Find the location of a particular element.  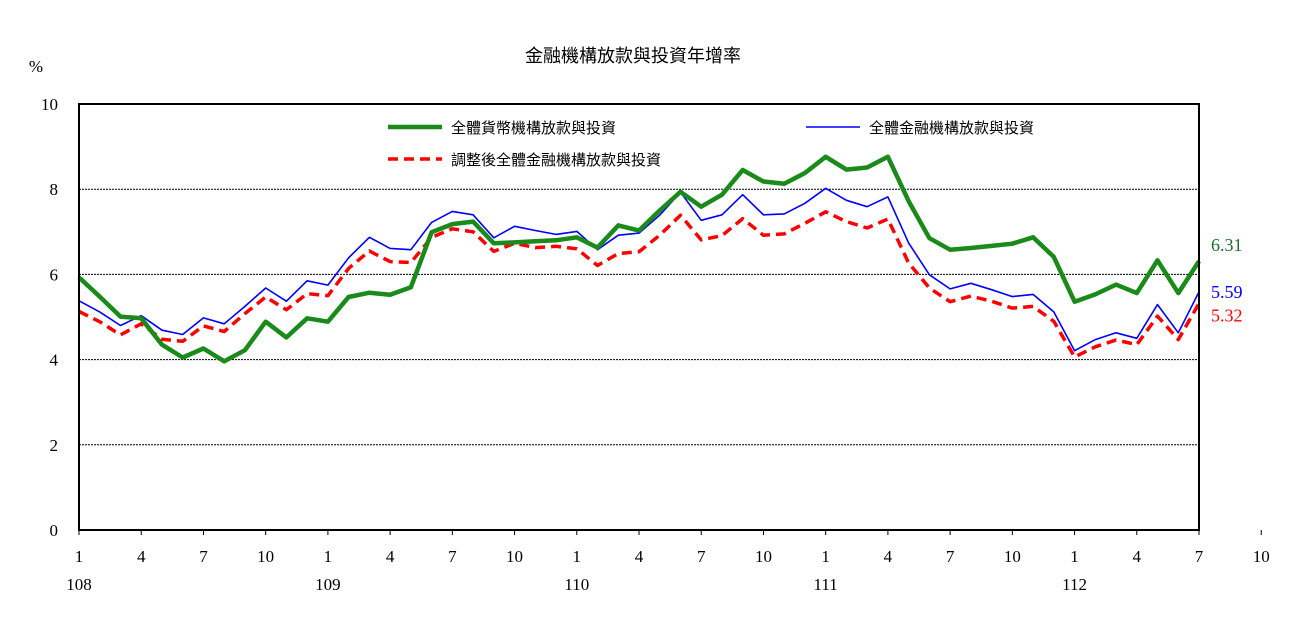

legend-label-1: 全體金融機構放款與投資 is located at coordinates (951, 128).